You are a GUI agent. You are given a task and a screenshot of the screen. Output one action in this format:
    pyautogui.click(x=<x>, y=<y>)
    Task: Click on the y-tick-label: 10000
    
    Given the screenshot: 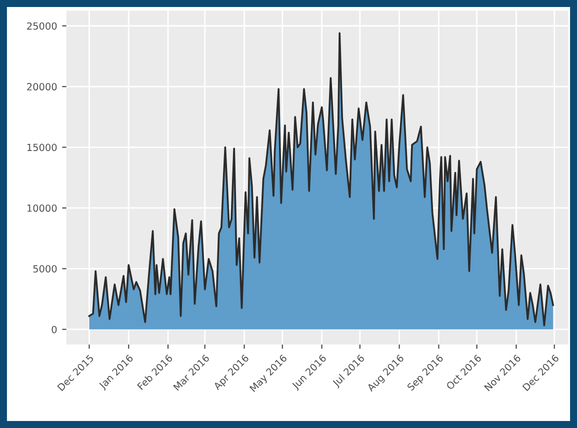 What is the action you would take?
    pyautogui.click(x=42, y=208)
    